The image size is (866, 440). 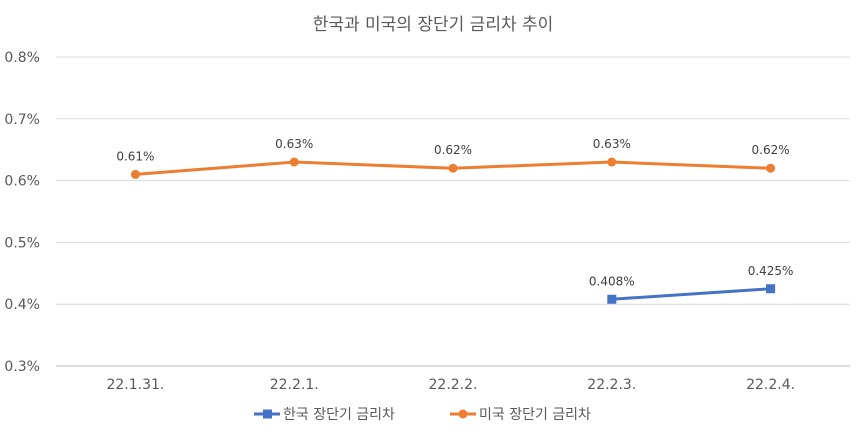 What do you see at coordinates (611, 385) in the screenshot?
I see `x-tick-label: 22.2.3.` at bounding box center [611, 385].